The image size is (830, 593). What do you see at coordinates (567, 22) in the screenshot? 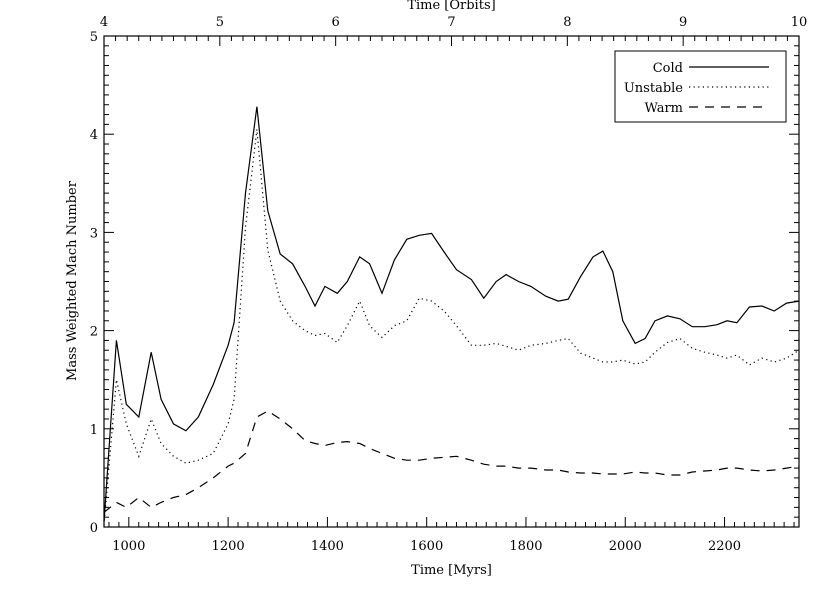
I see `top-x-tick-label: 8` at bounding box center [567, 22].